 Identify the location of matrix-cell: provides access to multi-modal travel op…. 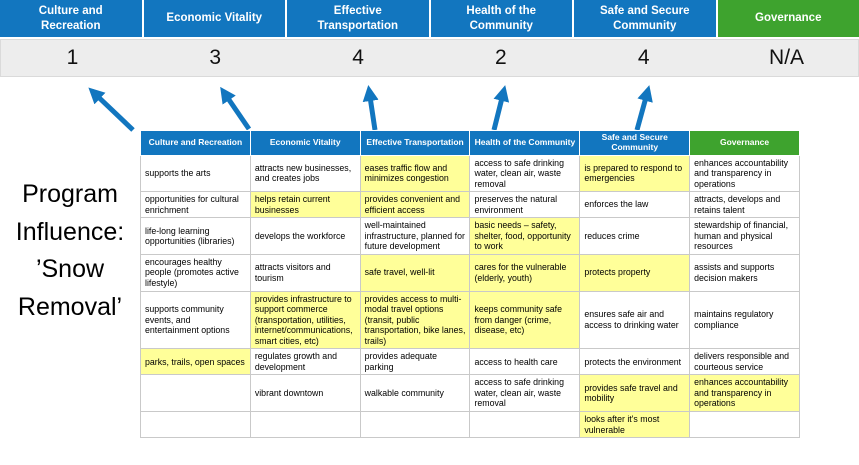
(415, 320).